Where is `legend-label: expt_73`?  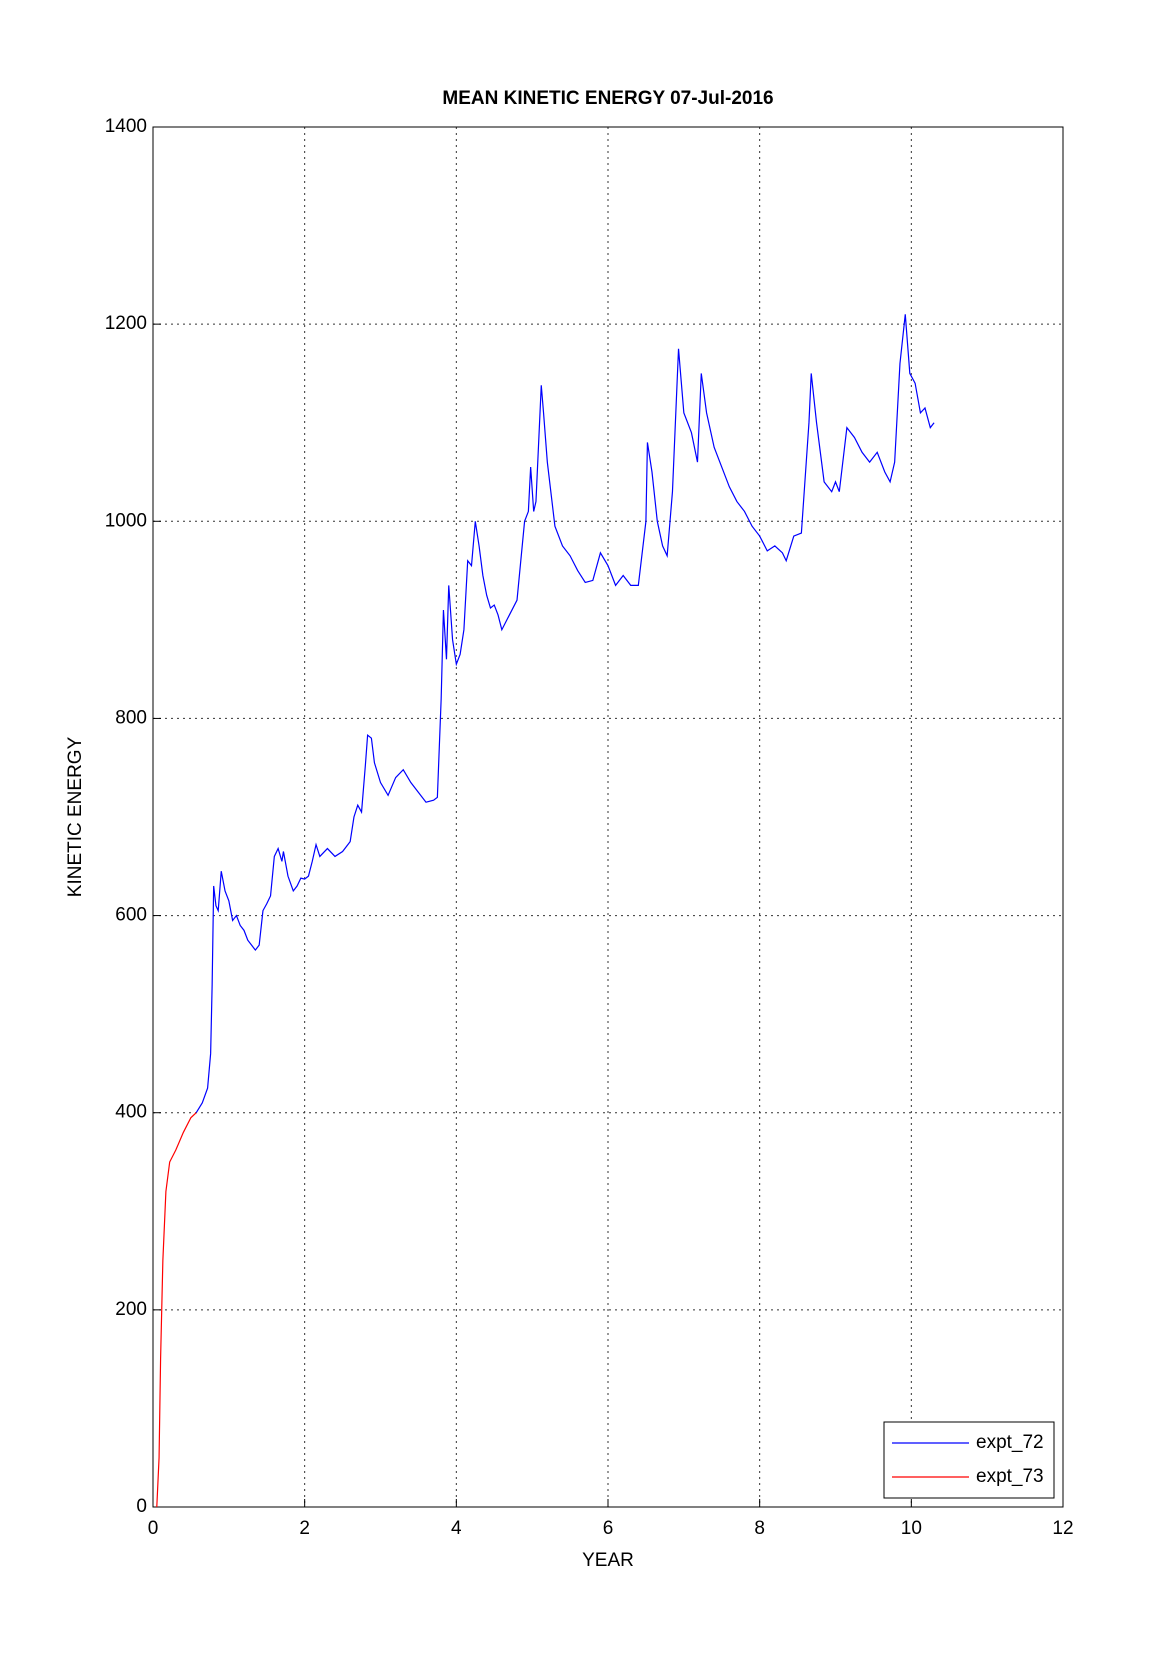 legend-label: expt_73 is located at coordinates (1010, 1476).